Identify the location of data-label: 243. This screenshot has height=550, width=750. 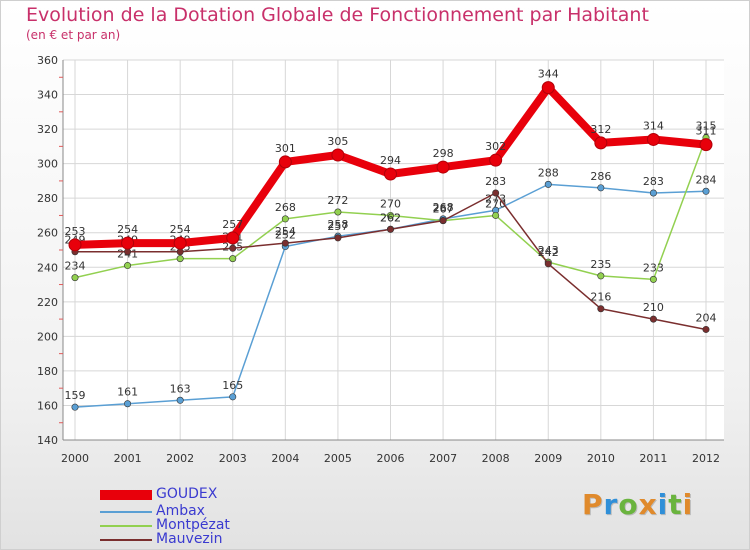
(548, 250).